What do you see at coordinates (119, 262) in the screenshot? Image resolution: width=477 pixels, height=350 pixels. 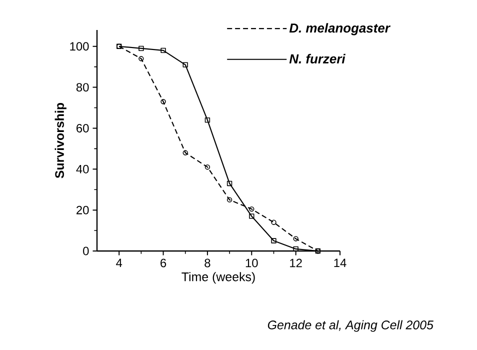 I see `x-tick-label: 4` at bounding box center [119, 262].